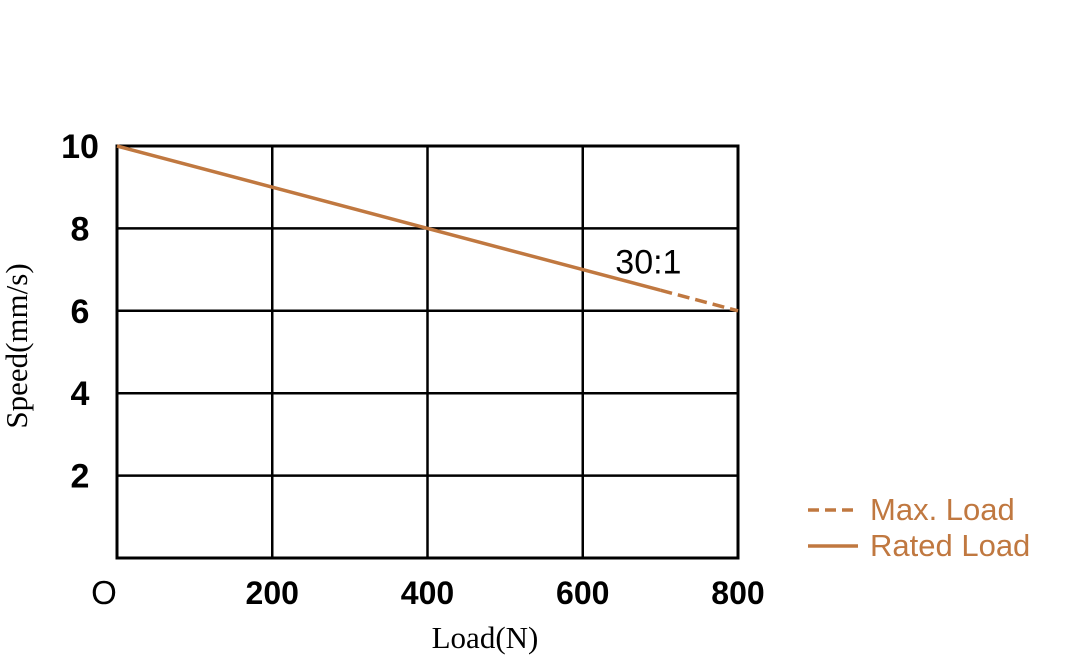  I want to click on x-tick-label-400: 400, so click(427, 593).